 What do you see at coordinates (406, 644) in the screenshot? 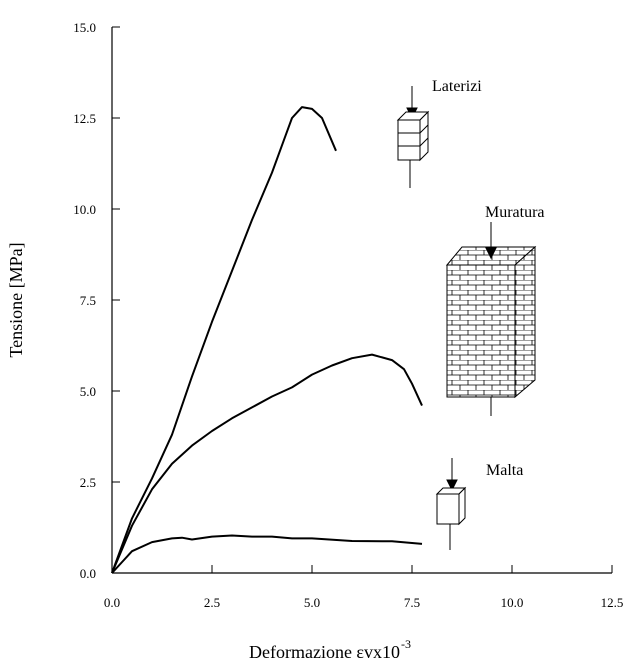
I see `x-axis-title-exponent: -3` at bounding box center [406, 644].